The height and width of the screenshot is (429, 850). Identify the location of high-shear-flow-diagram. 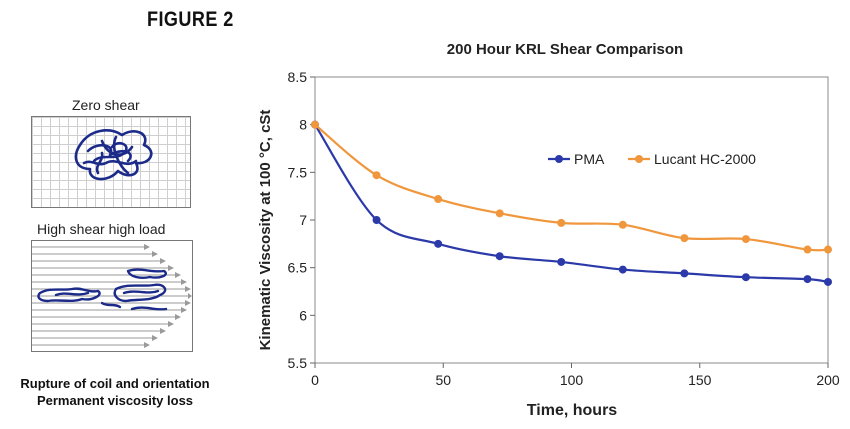
(112, 296).